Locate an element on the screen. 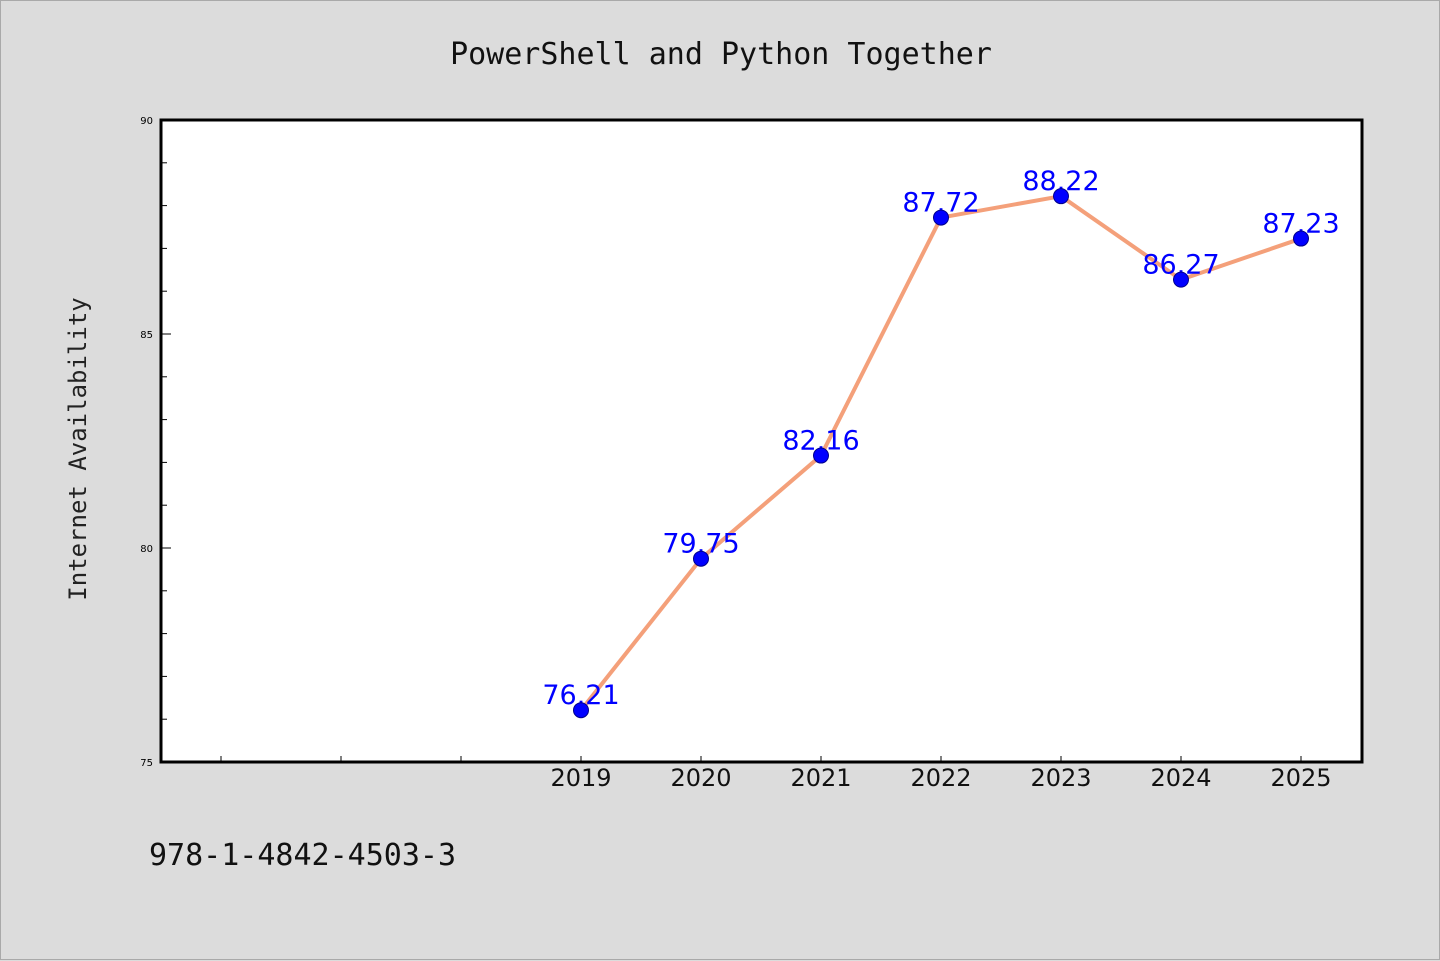 This screenshot has width=1440, height=961. y-axis-label: Internet Availability is located at coordinates (78, 448).